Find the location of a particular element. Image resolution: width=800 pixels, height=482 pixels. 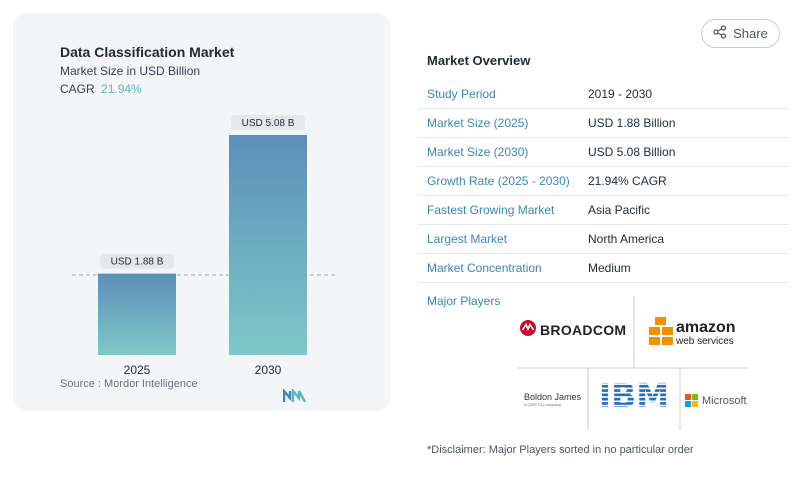

overview-key: Largest Market is located at coordinates (467, 239).